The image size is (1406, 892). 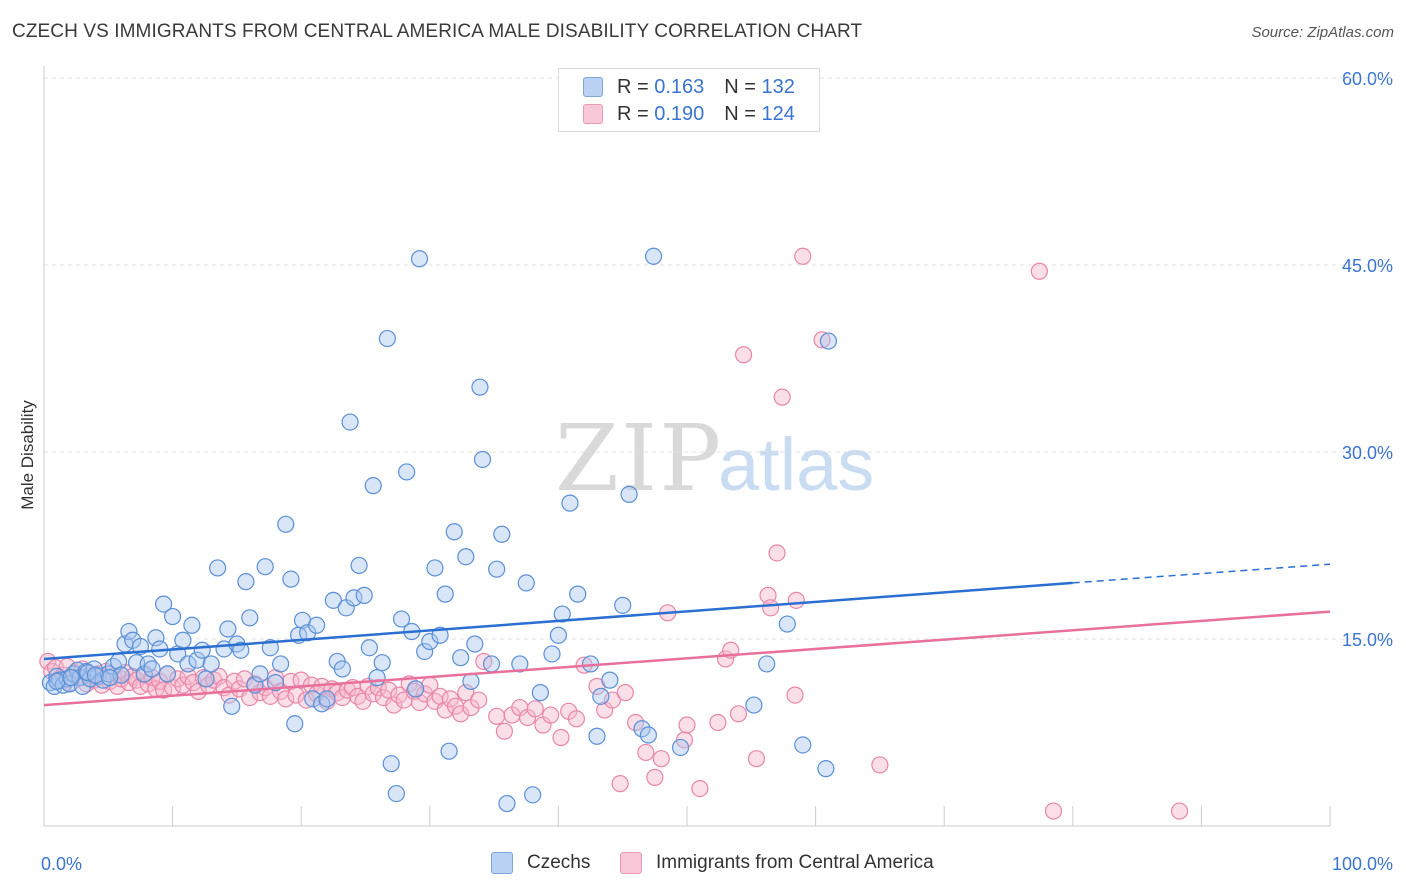 I want to click on czechs-trend-extension, so click(x=1201, y=573).